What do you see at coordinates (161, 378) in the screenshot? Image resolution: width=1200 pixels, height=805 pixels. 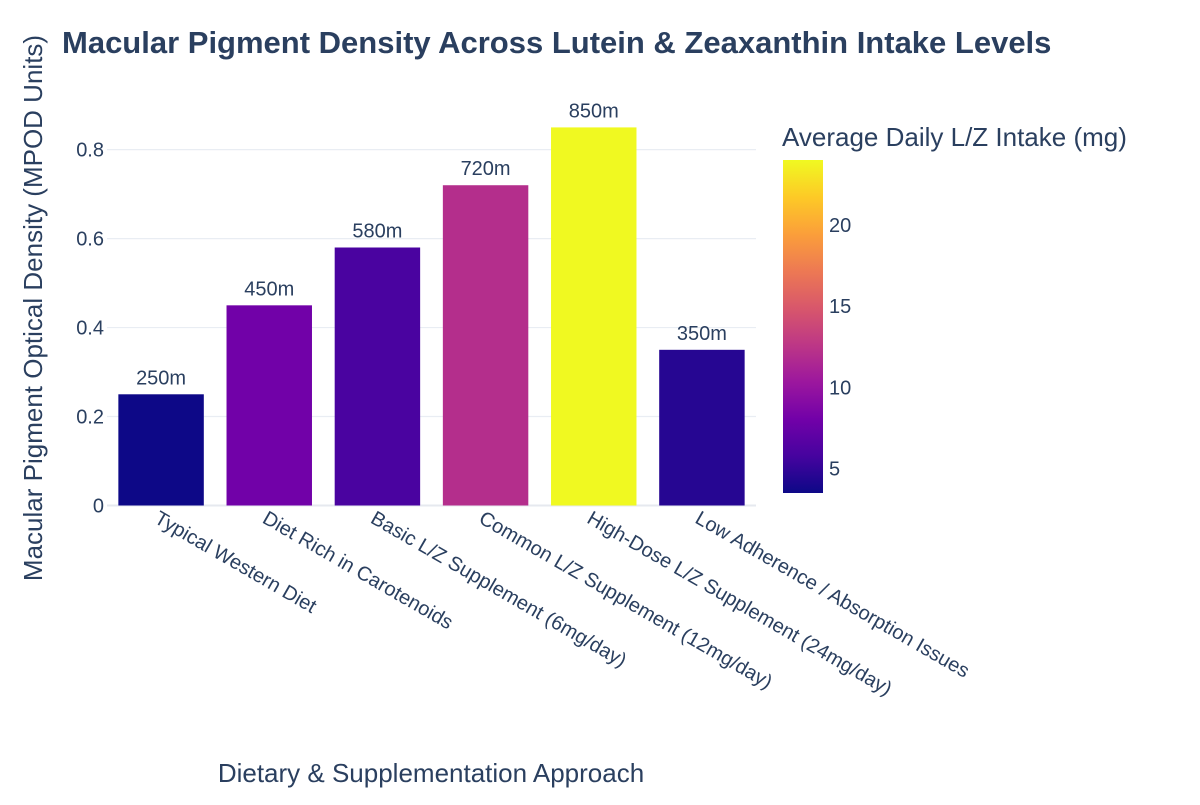 I see `bar-value-label: 250m` at bounding box center [161, 378].